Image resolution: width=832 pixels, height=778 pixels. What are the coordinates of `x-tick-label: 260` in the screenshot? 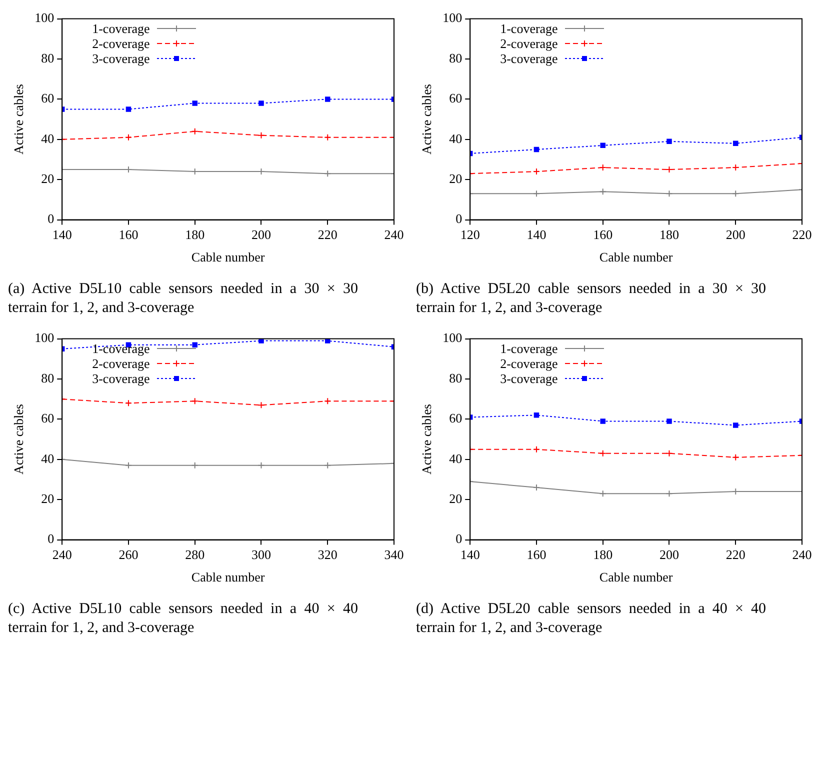 It's located at (128, 554).